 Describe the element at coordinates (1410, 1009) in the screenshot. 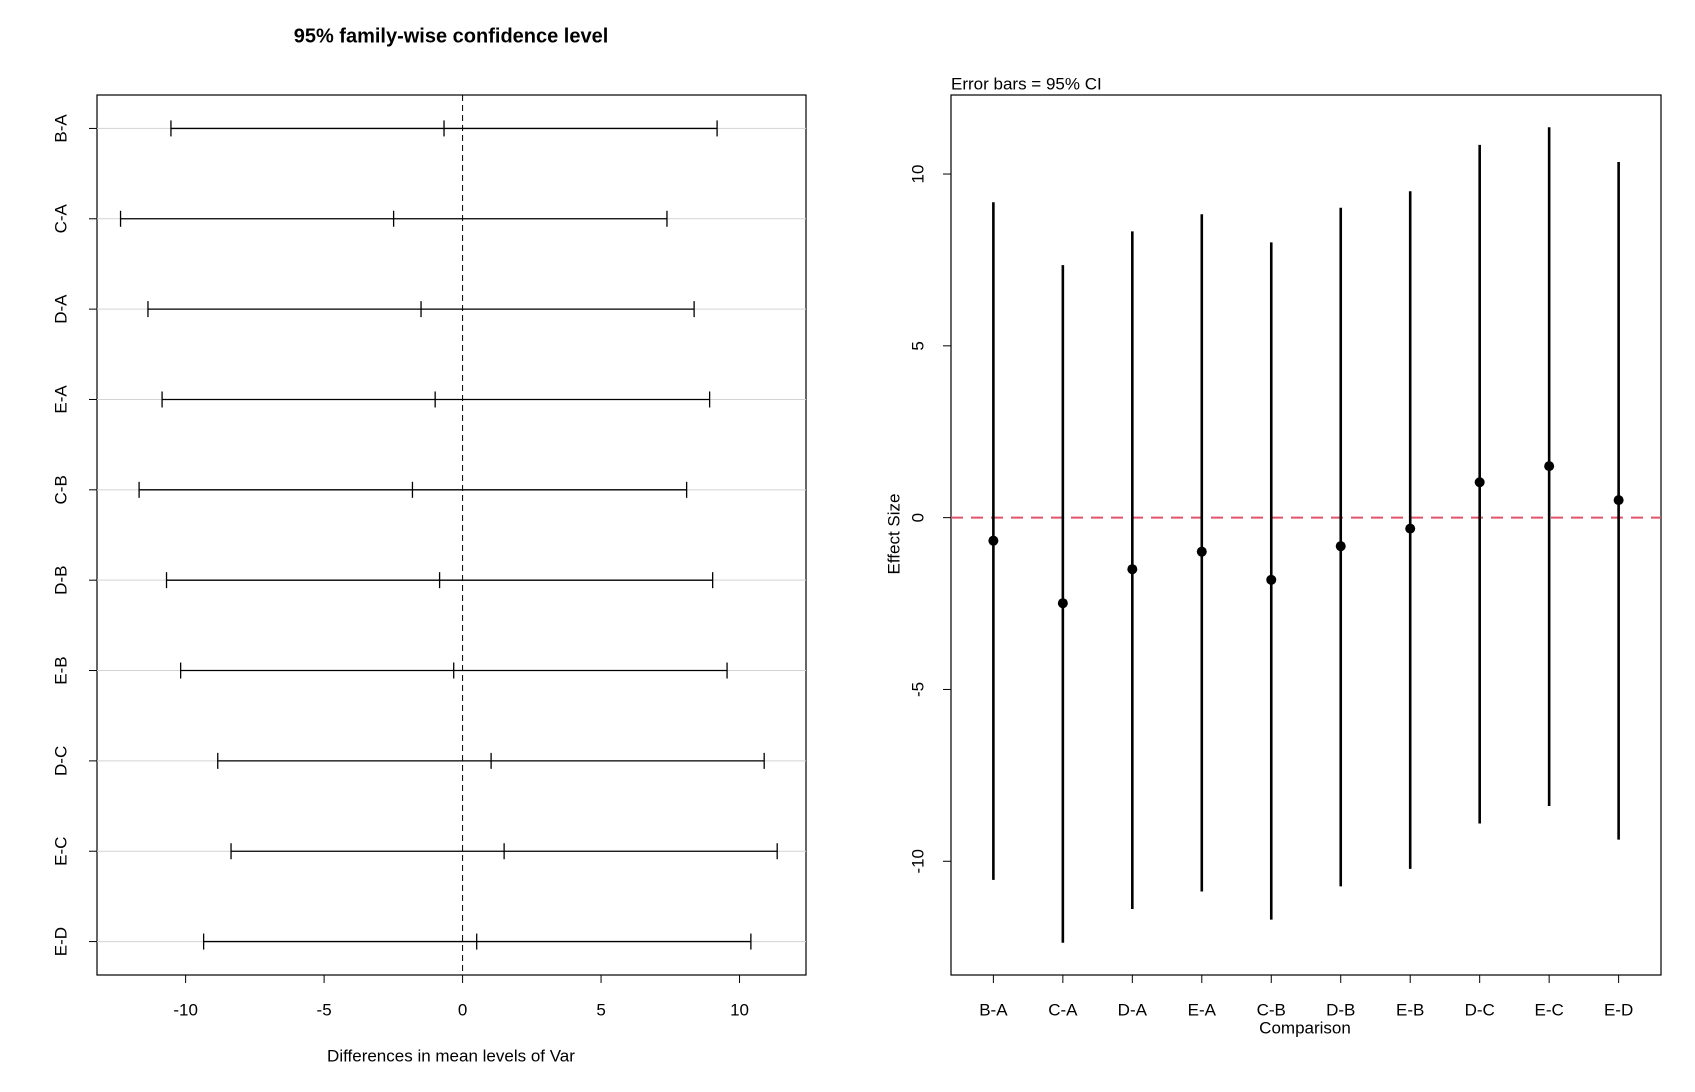

I see `x-tick-label: E-B` at that location.